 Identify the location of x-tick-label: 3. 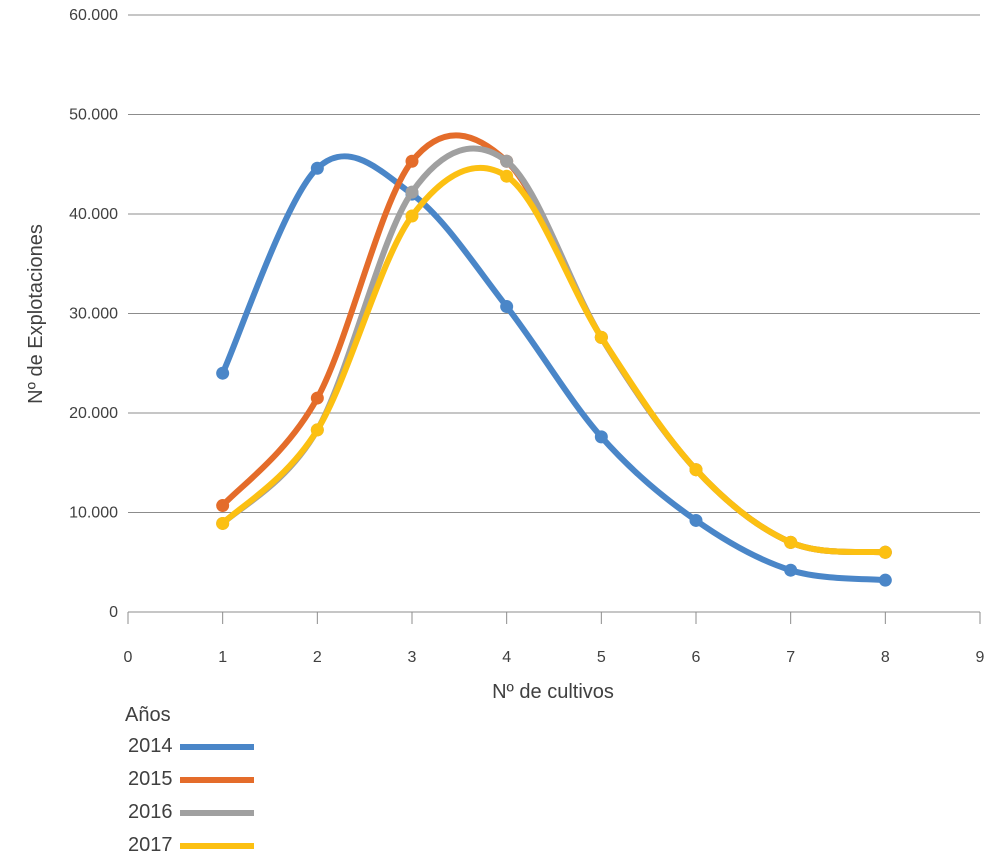
(412, 657).